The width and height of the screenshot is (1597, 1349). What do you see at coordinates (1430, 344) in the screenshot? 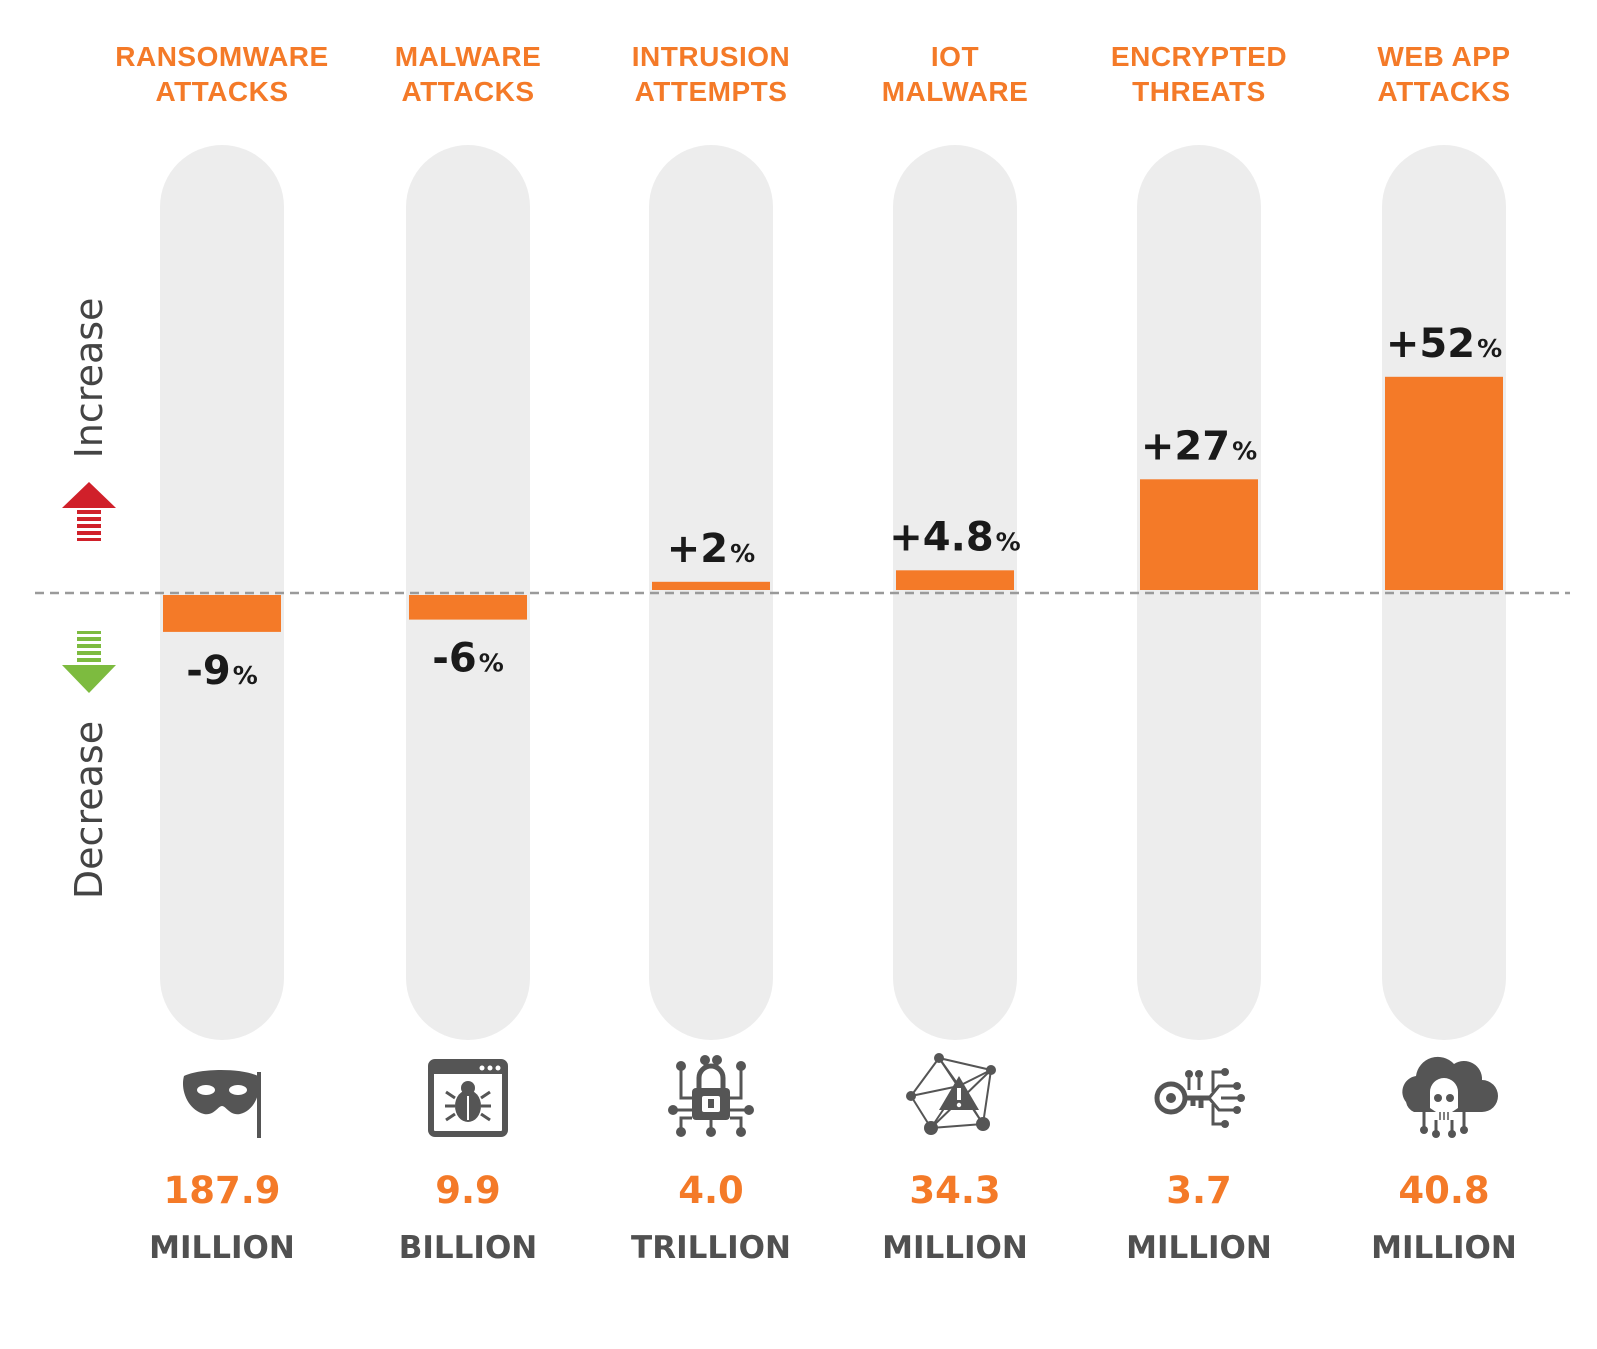
I see `bar-value-number: +52` at bounding box center [1430, 344].